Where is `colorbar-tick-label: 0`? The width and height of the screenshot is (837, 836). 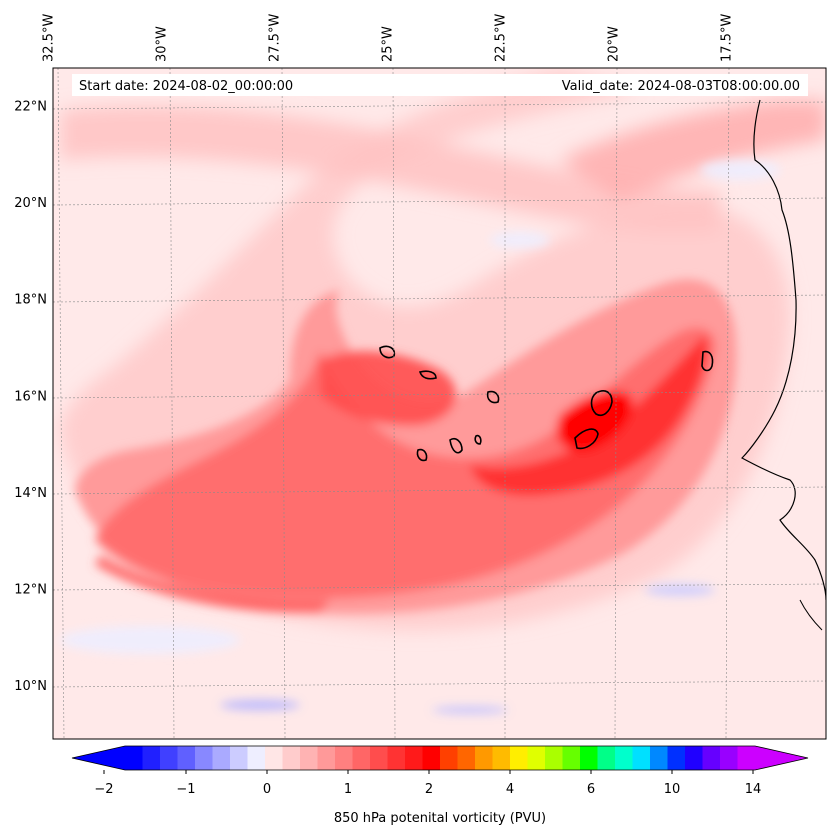
colorbar-tick-label: 0 is located at coordinates (267, 789).